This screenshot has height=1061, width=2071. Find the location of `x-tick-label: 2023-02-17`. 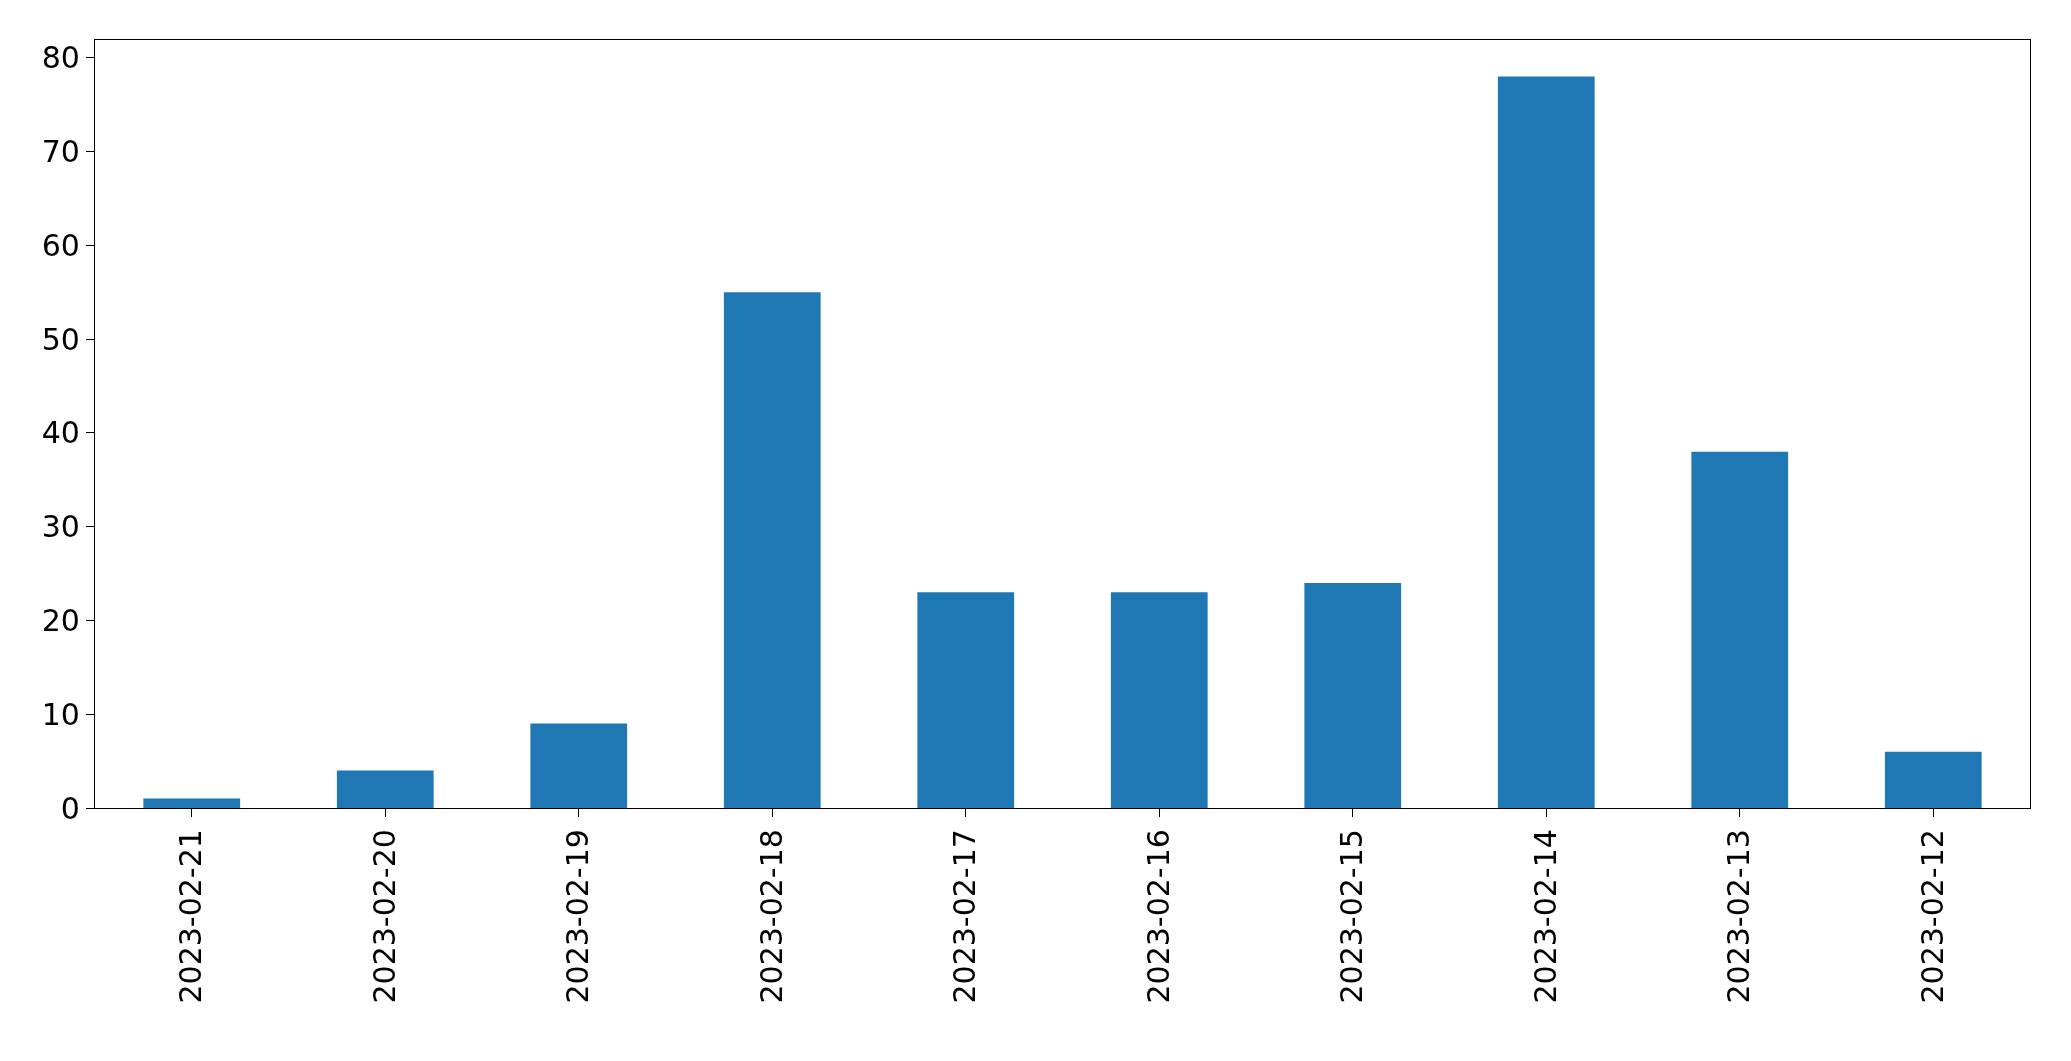

x-tick-label: 2023-02-17 is located at coordinates (965, 916).